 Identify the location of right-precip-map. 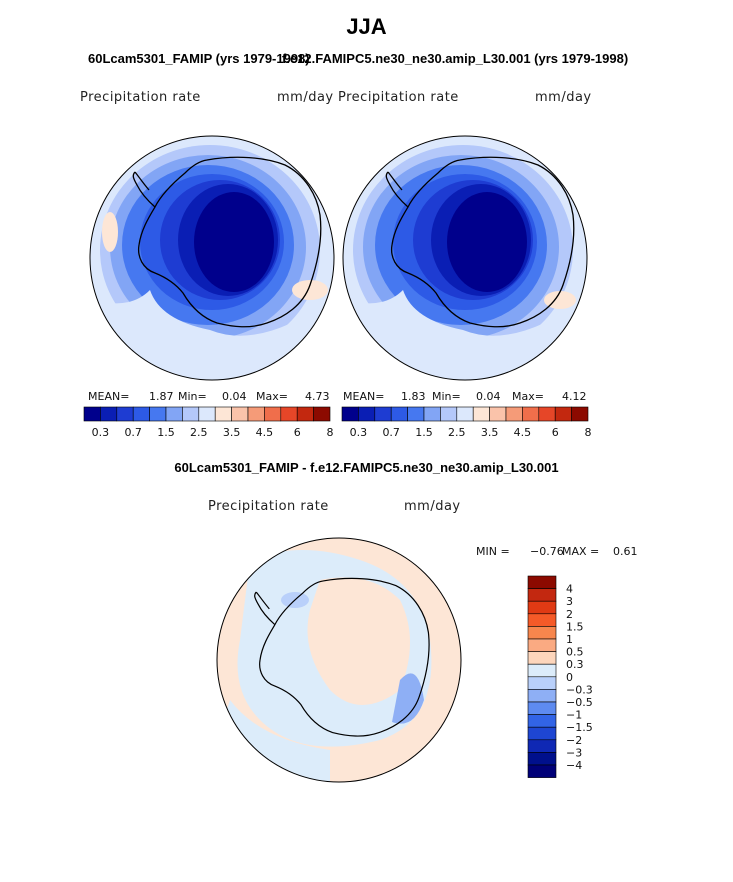
(465, 258).